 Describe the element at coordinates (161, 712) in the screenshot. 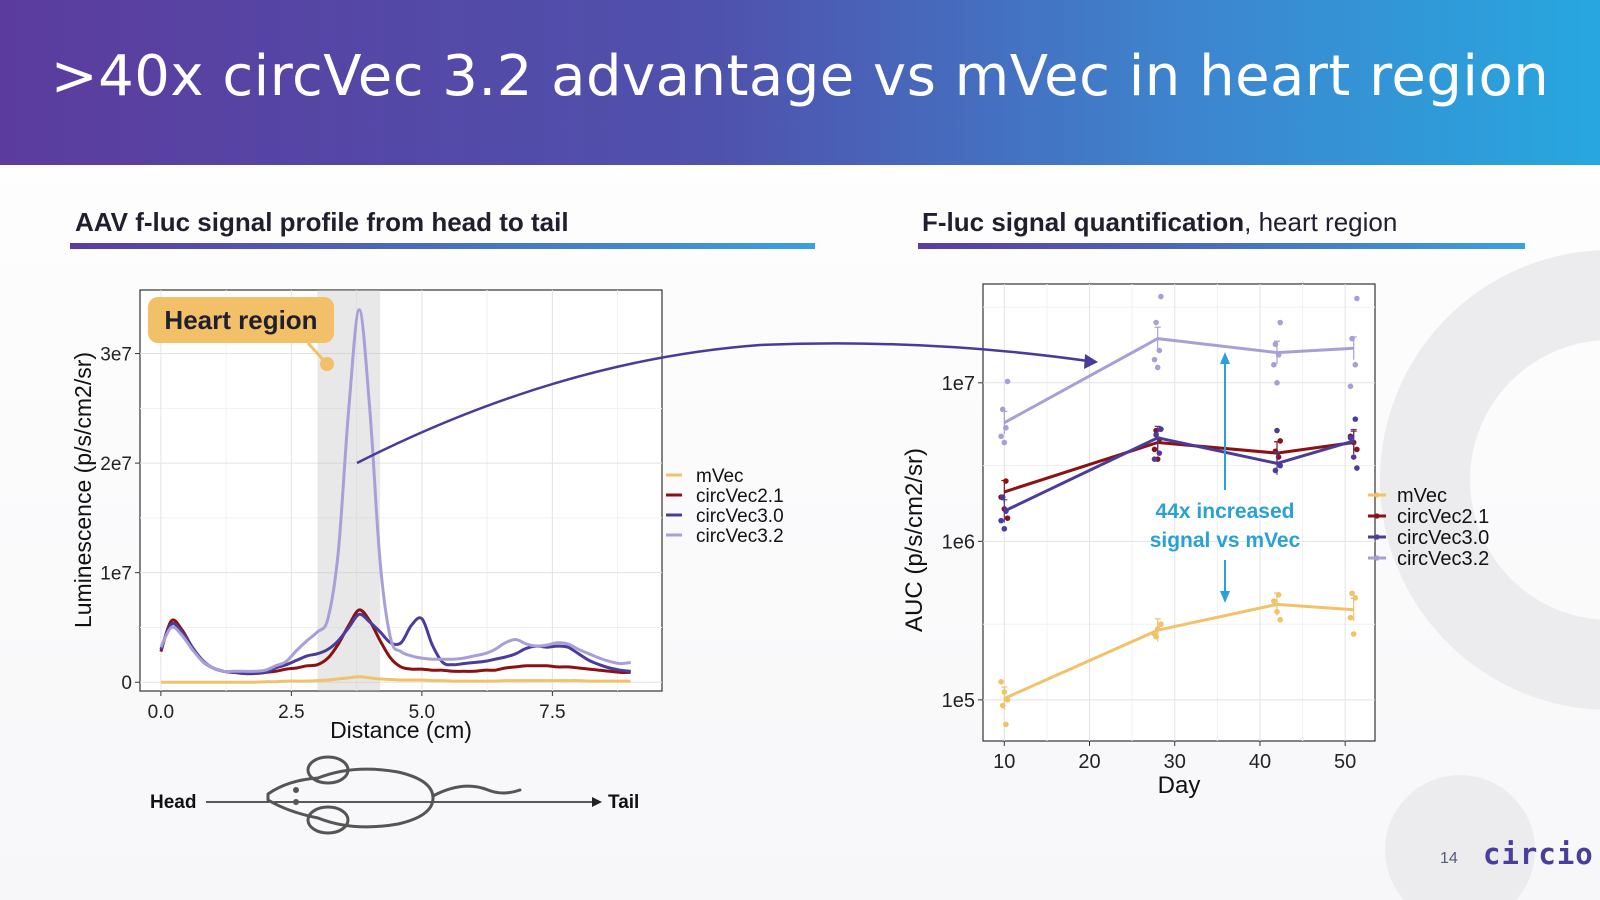

I see `x-tick-label: 0.0` at that location.